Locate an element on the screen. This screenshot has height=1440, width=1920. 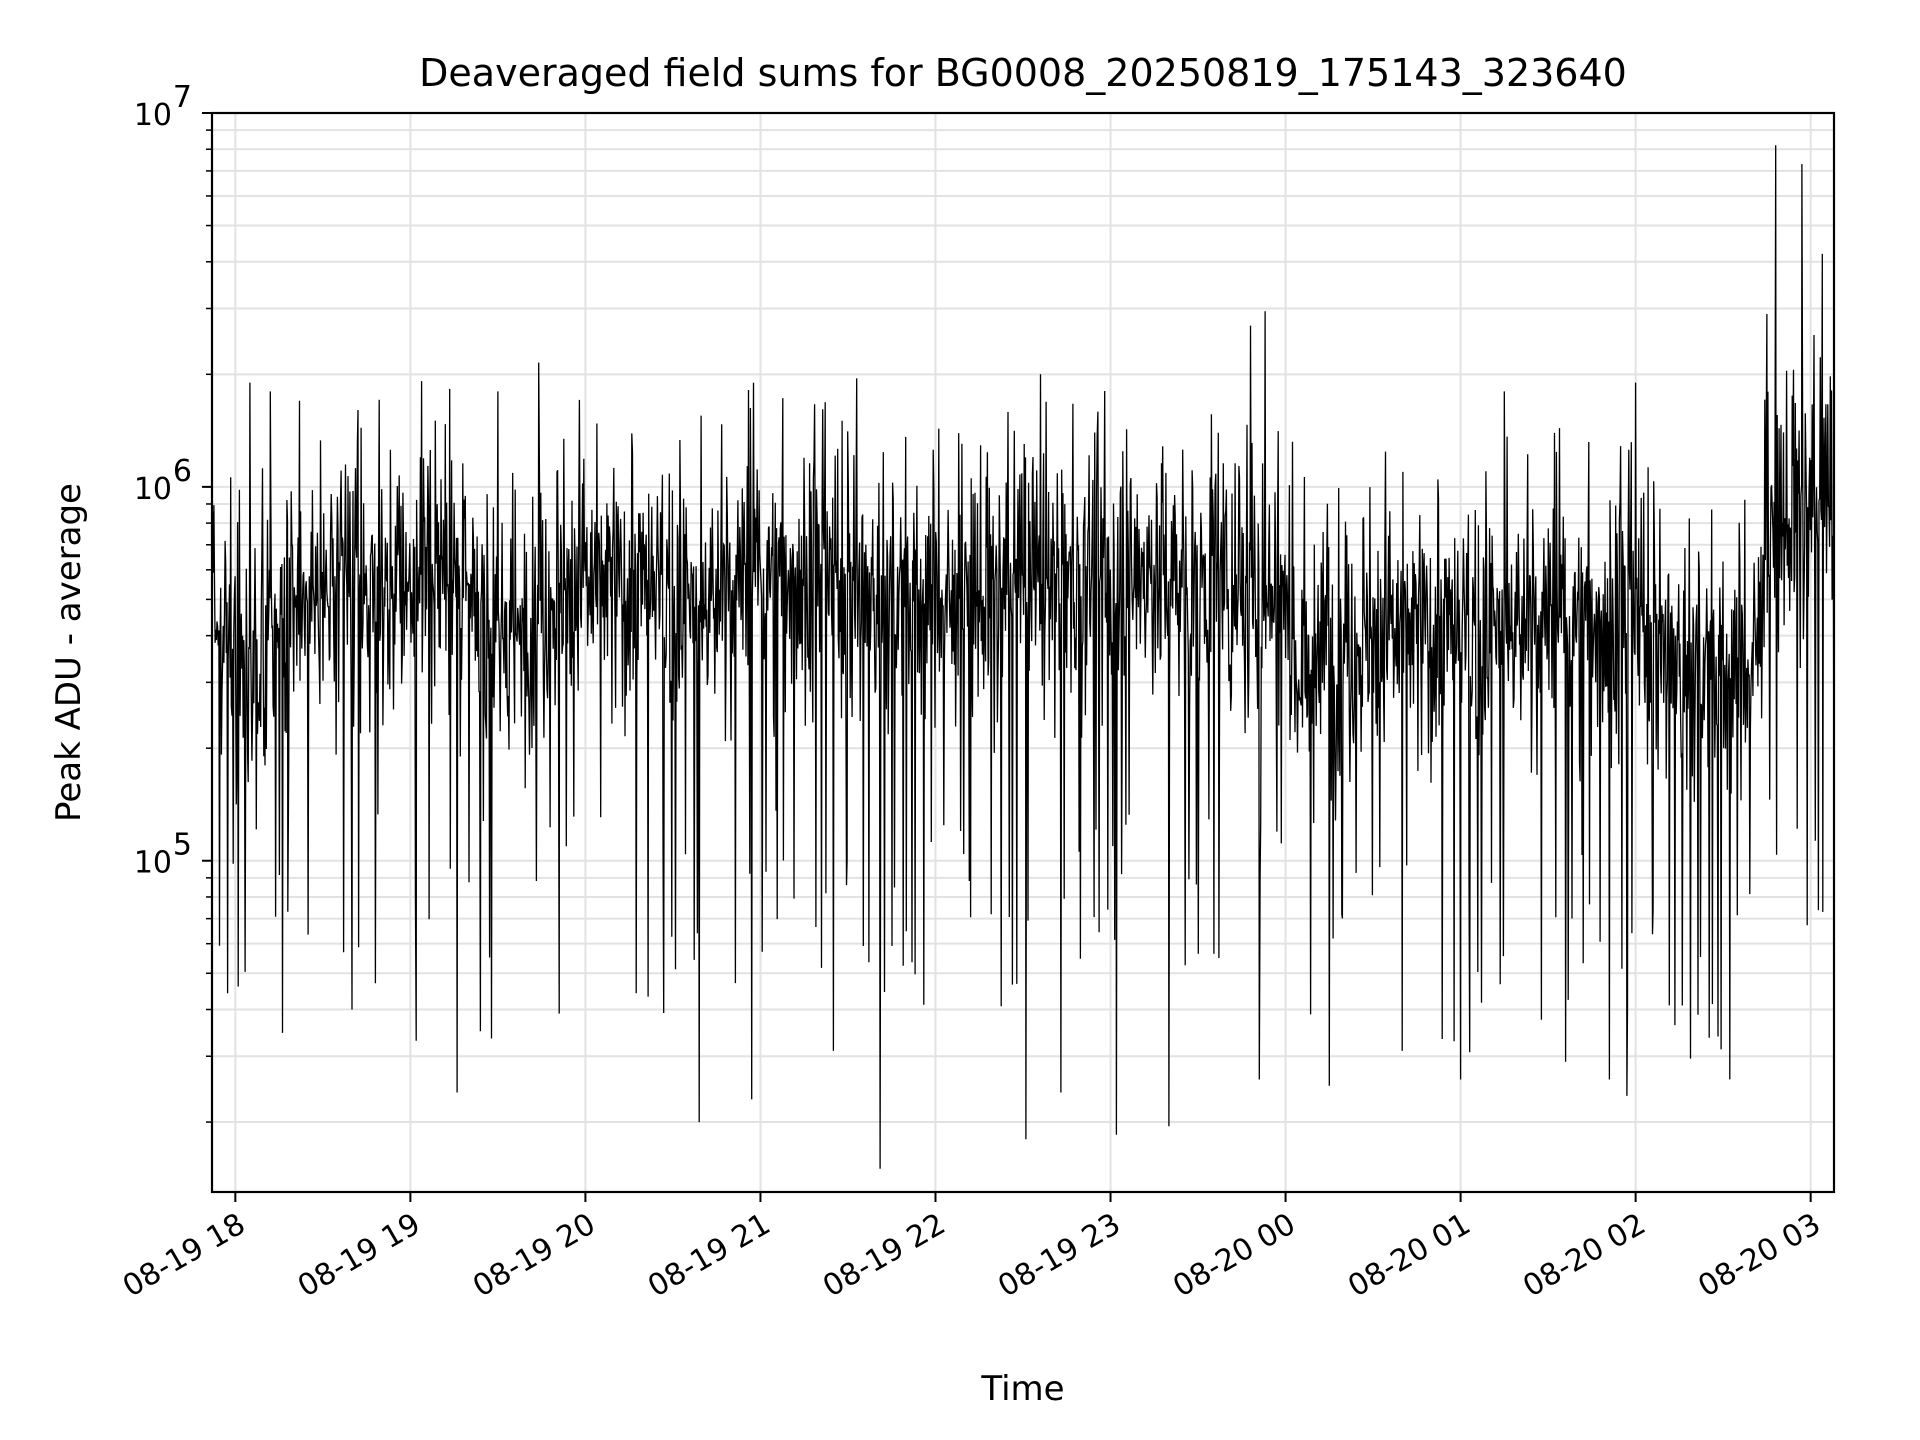
y-tick-exponent: 6 is located at coordinates (182, 471).